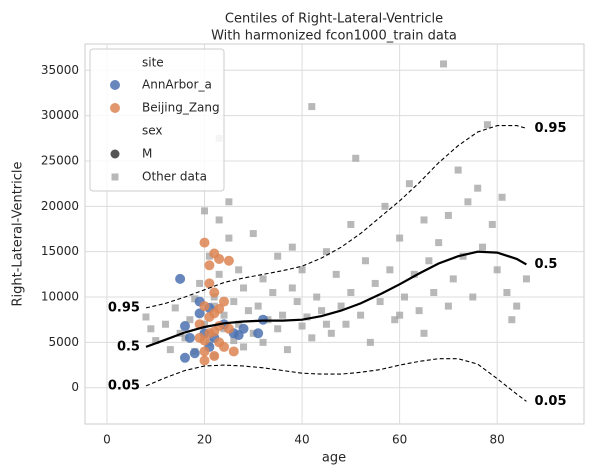  I want to click on y-tick-label: 5000, so click(63, 342).